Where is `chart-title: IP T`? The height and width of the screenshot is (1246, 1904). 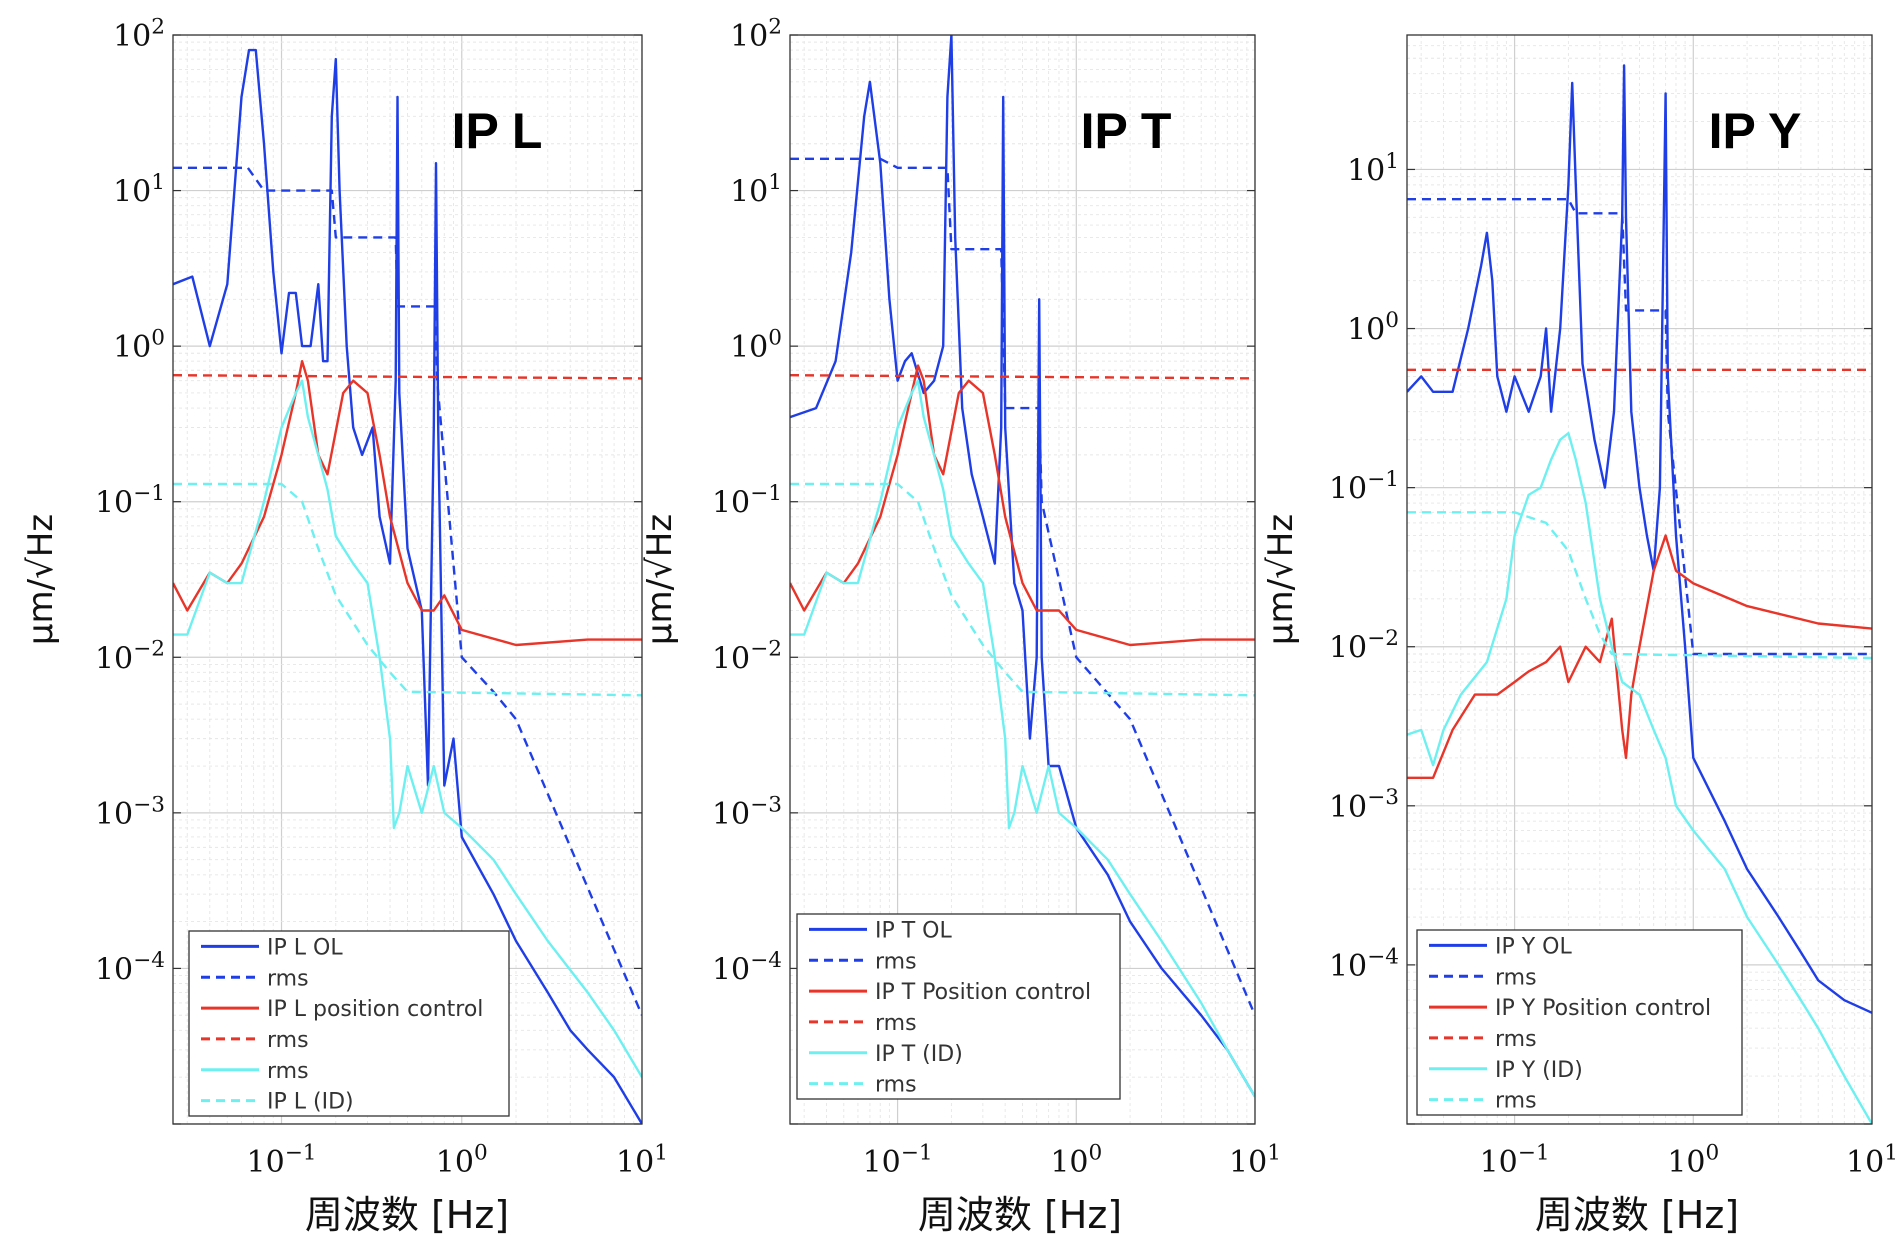
chart-title: IP T is located at coordinates (1126, 131).